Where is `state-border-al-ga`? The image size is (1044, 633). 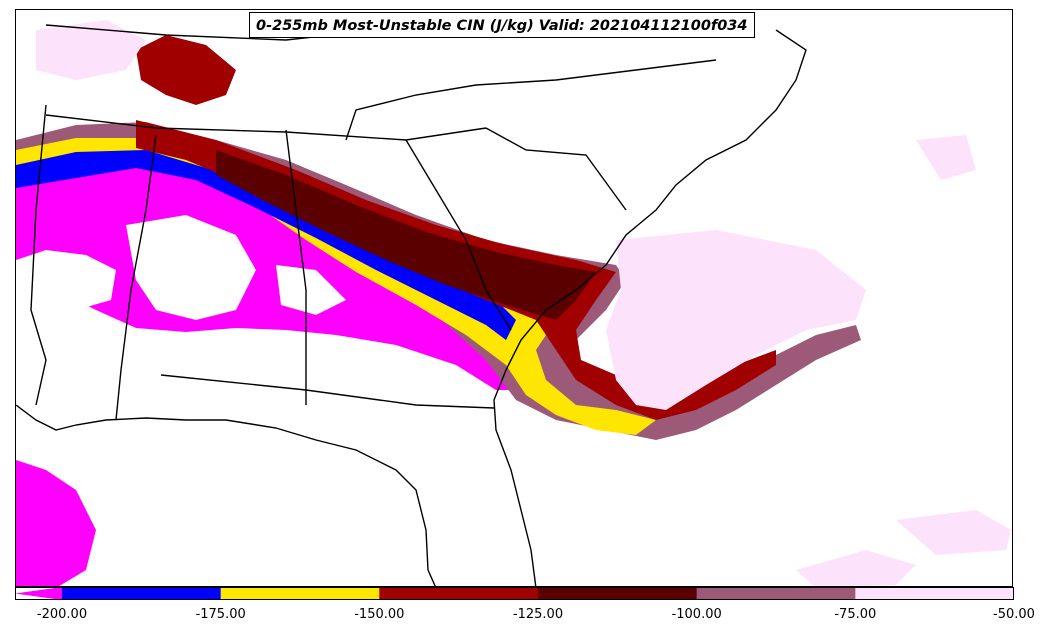 state-border-al-ga is located at coordinates (296, 267).